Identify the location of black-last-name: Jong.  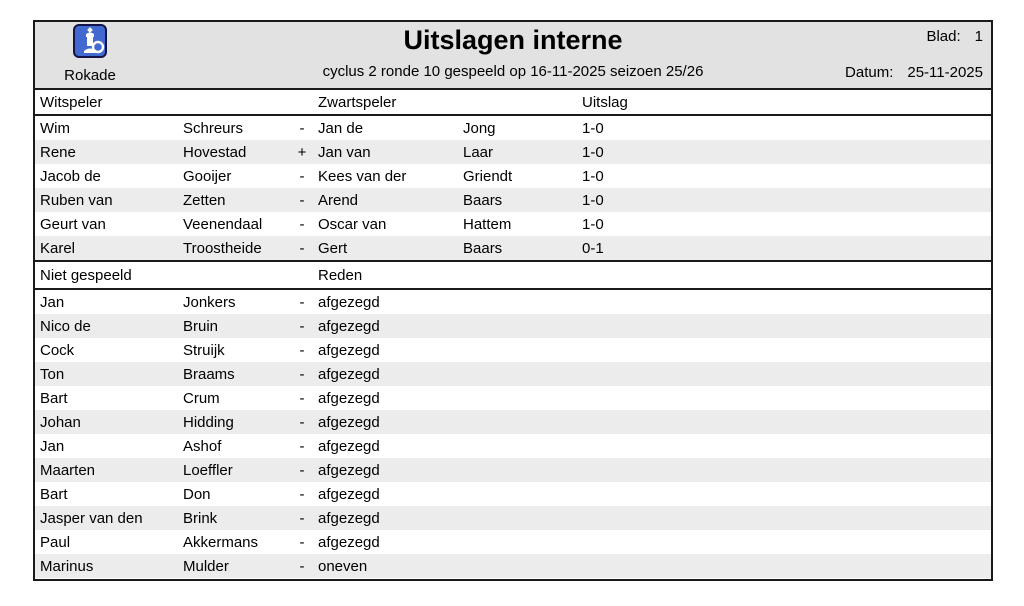
(479, 128).